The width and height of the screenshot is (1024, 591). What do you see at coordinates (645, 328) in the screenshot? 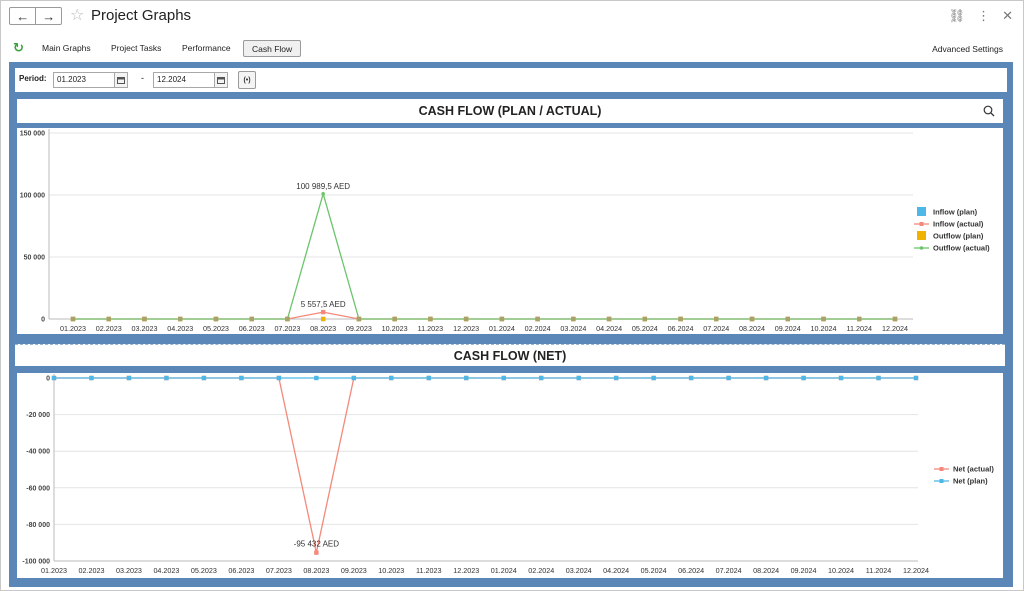
I see `x-tick-label: 05.2024` at bounding box center [645, 328].